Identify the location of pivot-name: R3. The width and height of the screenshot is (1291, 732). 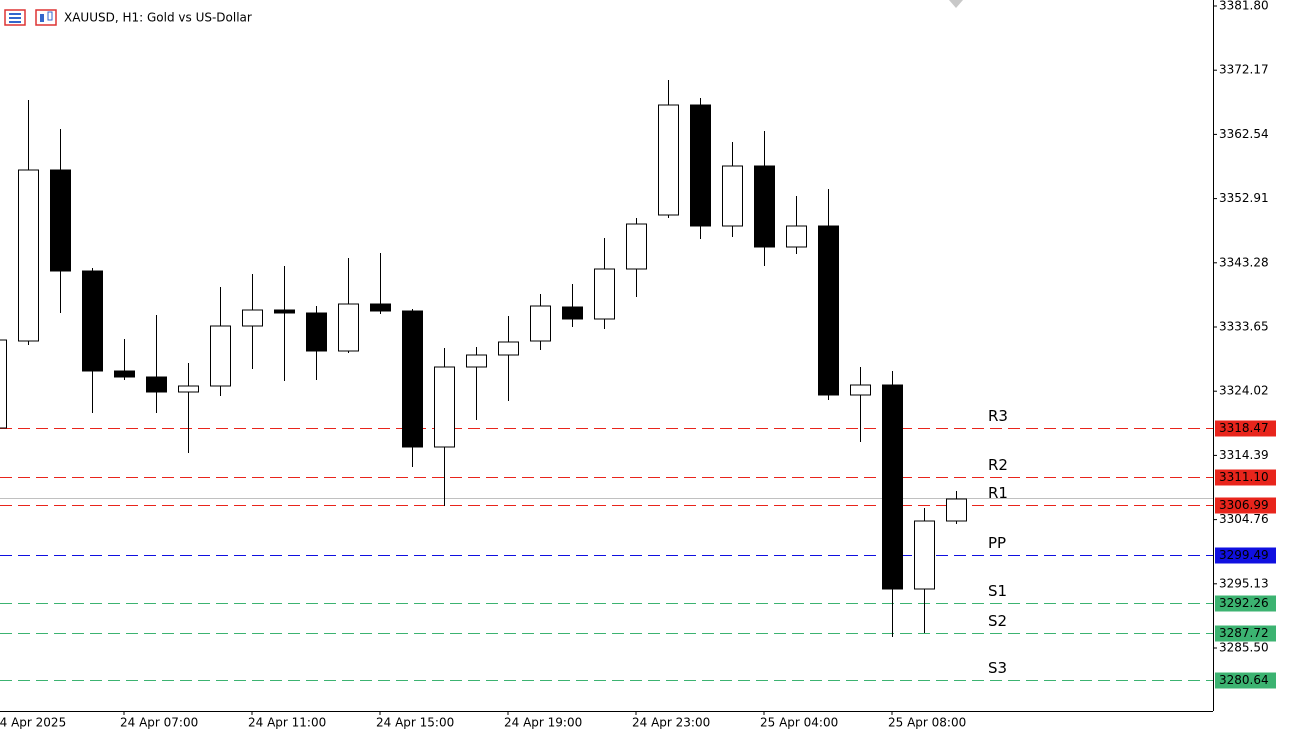
(998, 416).